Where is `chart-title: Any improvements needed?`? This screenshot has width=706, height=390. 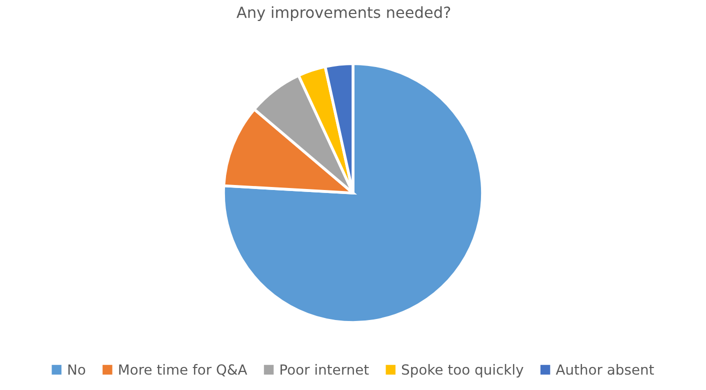 chart-title: Any improvements needed? is located at coordinates (343, 14).